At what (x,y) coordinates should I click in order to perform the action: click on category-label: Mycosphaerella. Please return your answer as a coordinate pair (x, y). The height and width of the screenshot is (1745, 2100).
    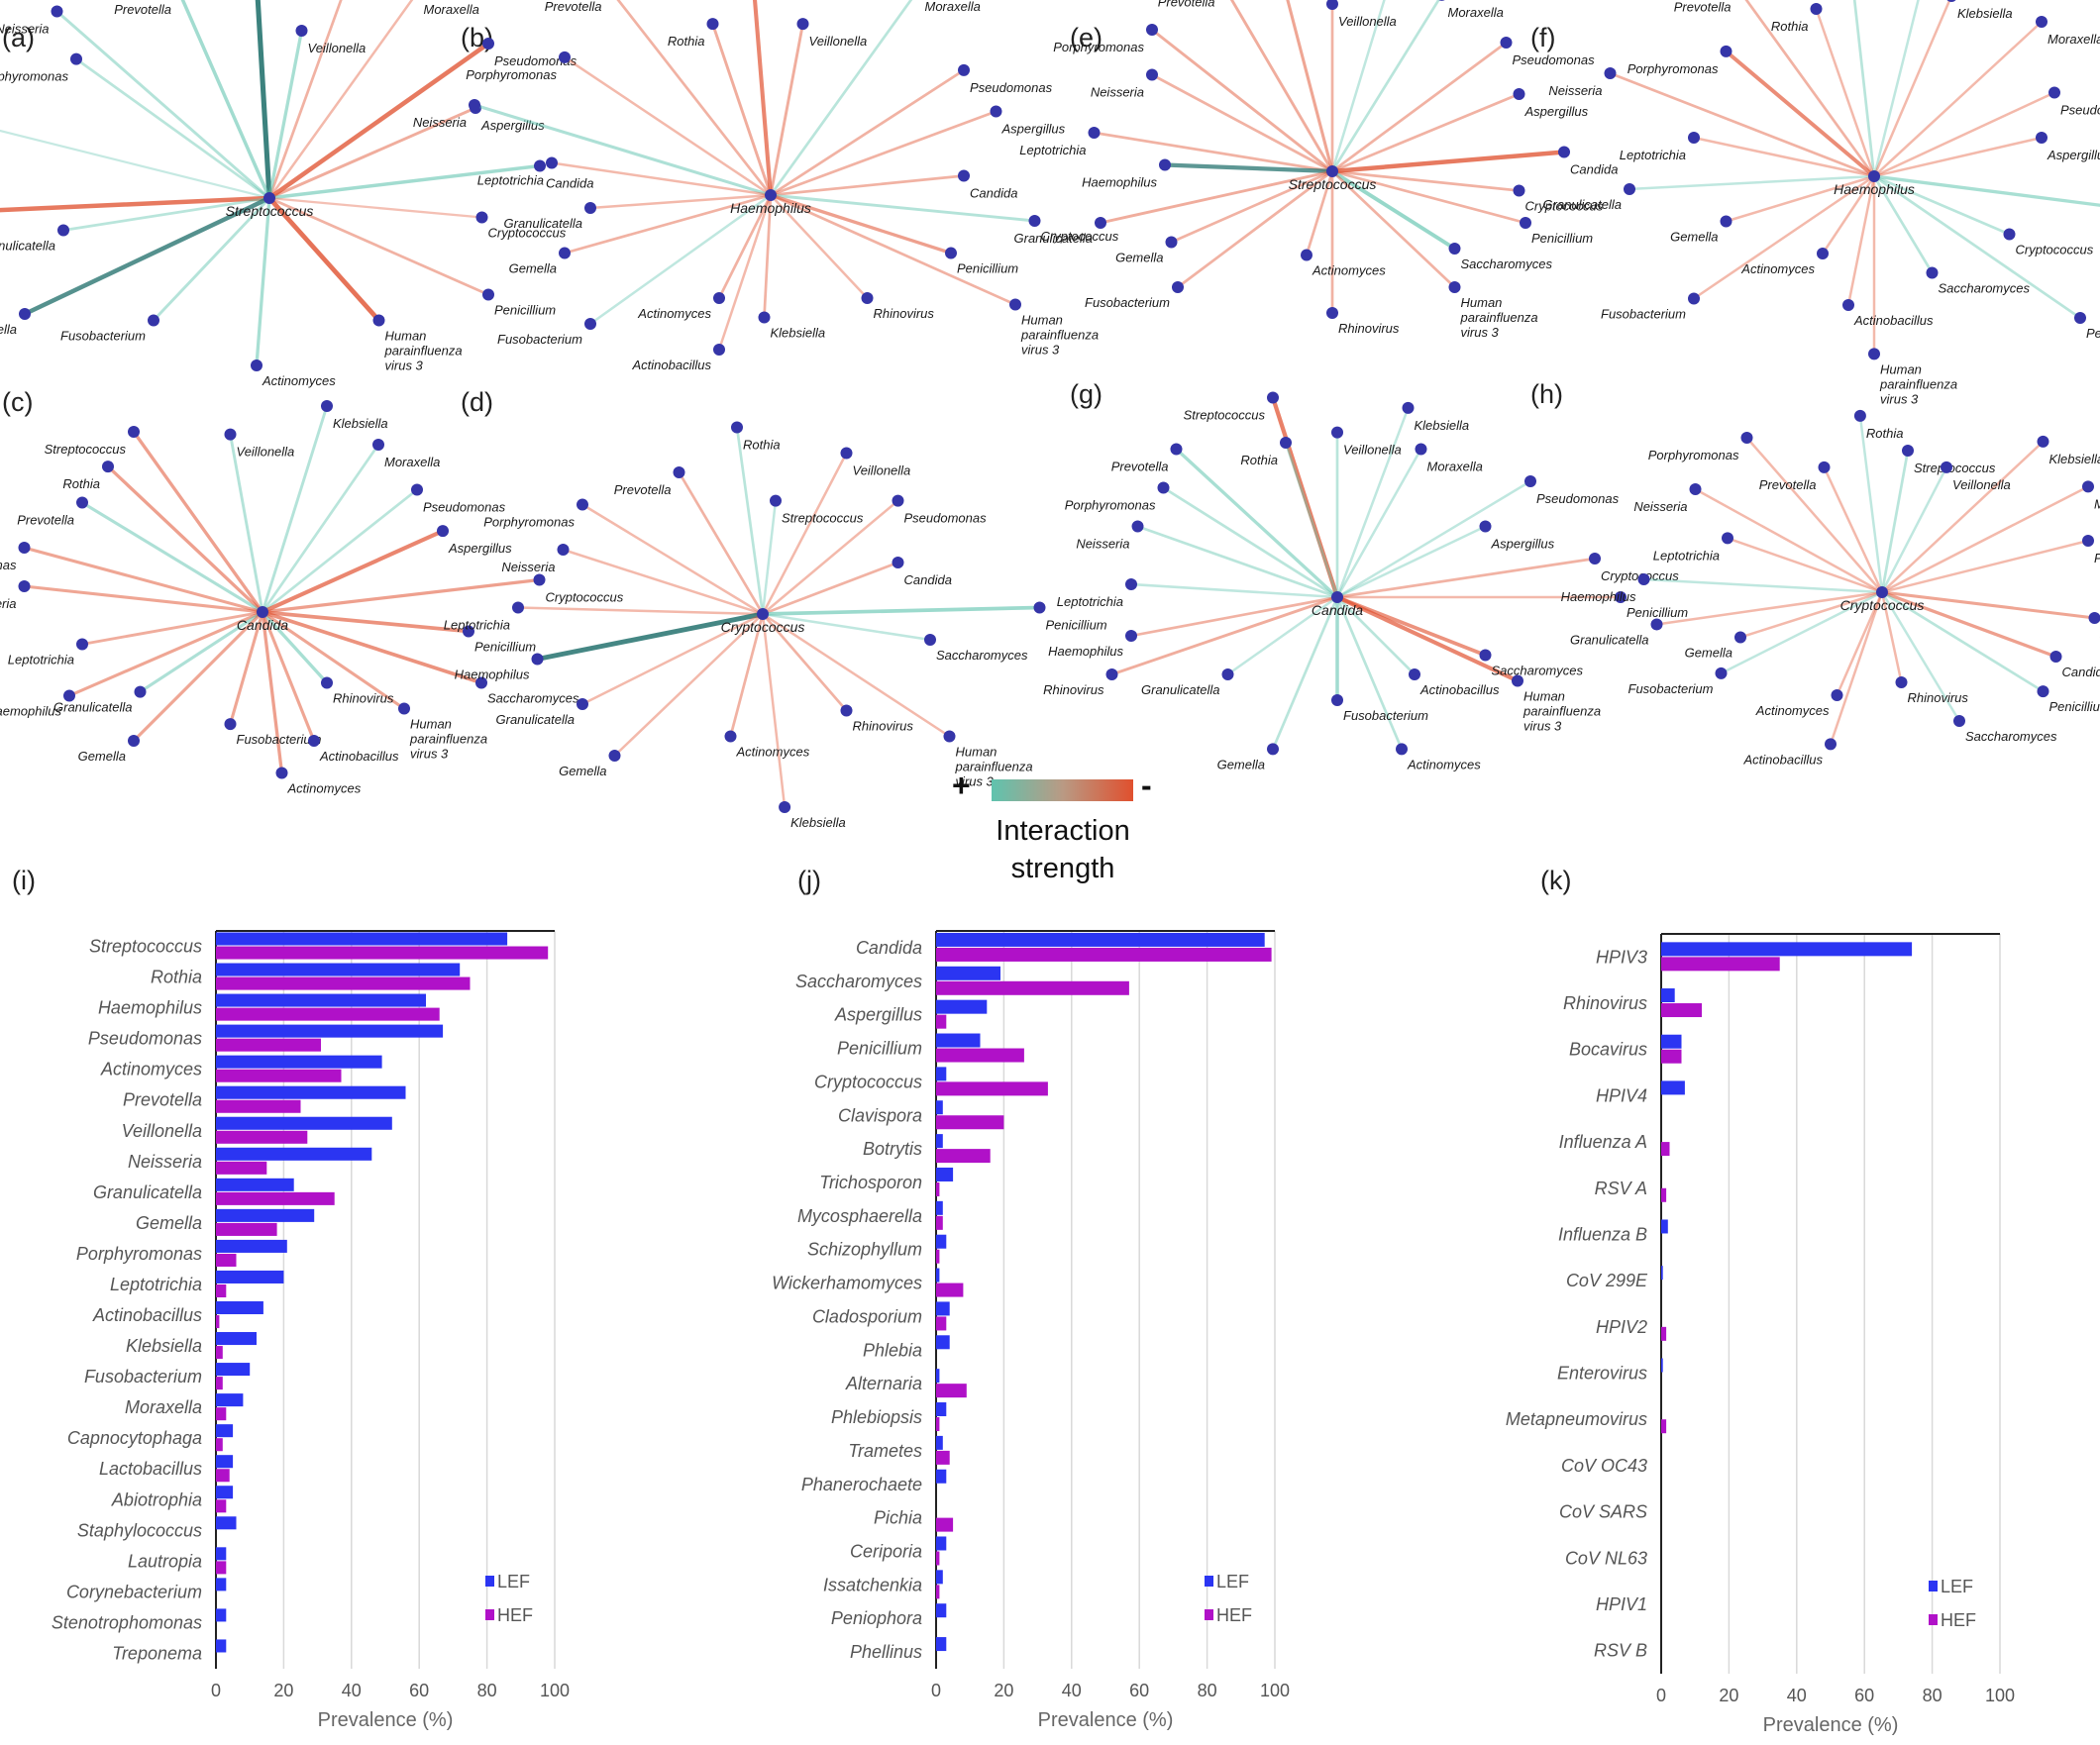
    Looking at the image, I should click on (859, 1216).